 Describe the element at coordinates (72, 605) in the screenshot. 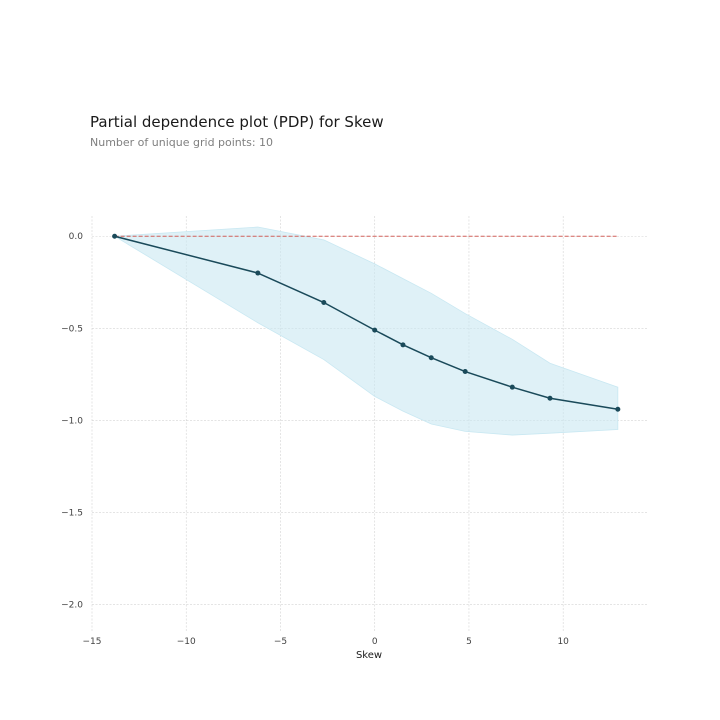

I see `y-tick-label: −2.0` at that location.